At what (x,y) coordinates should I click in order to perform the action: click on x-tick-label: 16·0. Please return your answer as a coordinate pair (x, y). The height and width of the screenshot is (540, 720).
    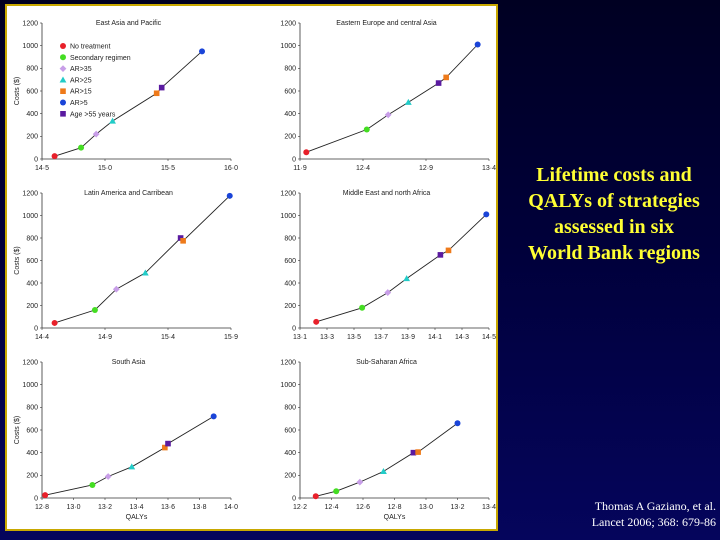
    Looking at the image, I should click on (231, 168).